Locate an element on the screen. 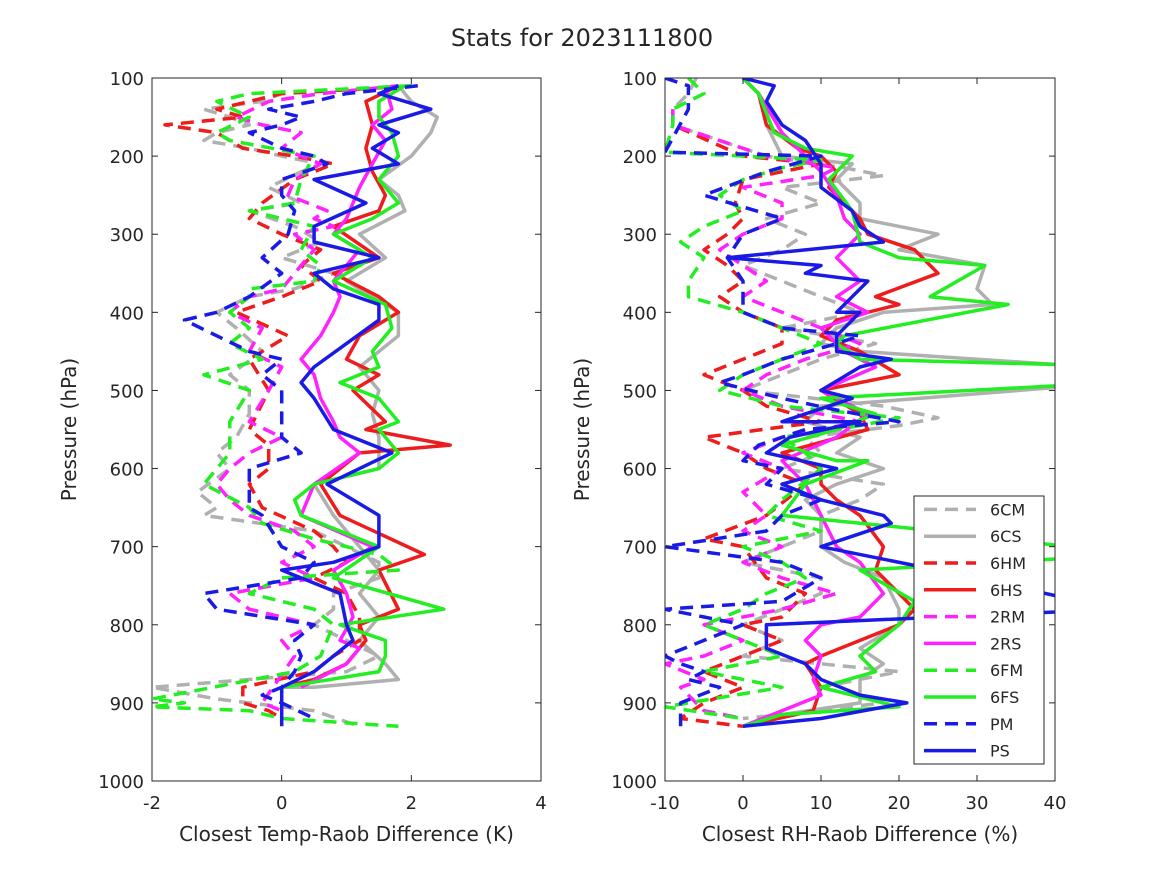 The width and height of the screenshot is (1167, 875). rh-ytick-label: 100 is located at coordinates (640, 79).